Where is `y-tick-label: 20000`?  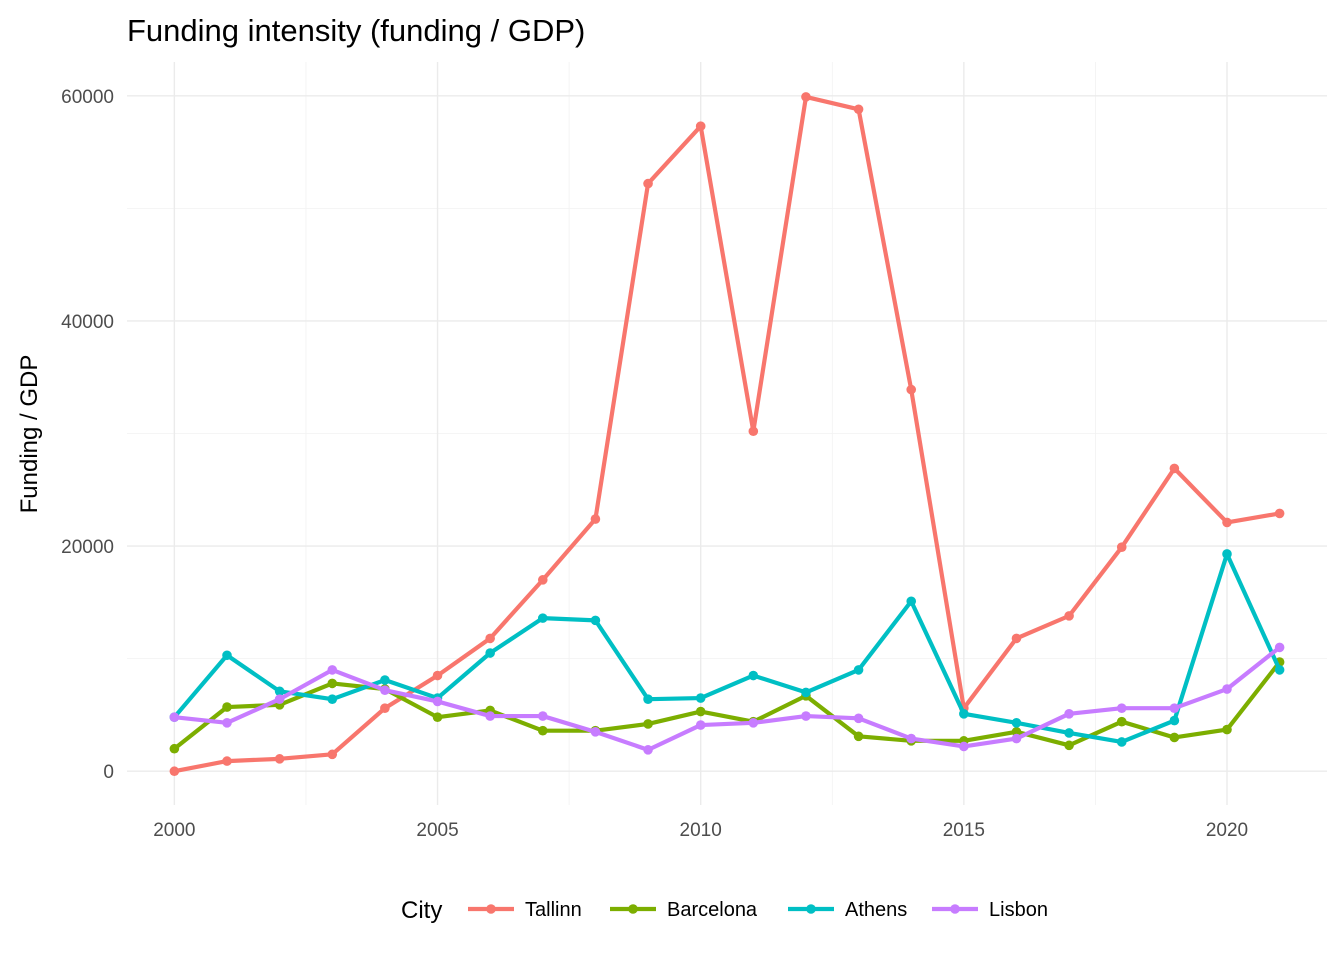 y-tick-label: 20000 is located at coordinates (87, 547).